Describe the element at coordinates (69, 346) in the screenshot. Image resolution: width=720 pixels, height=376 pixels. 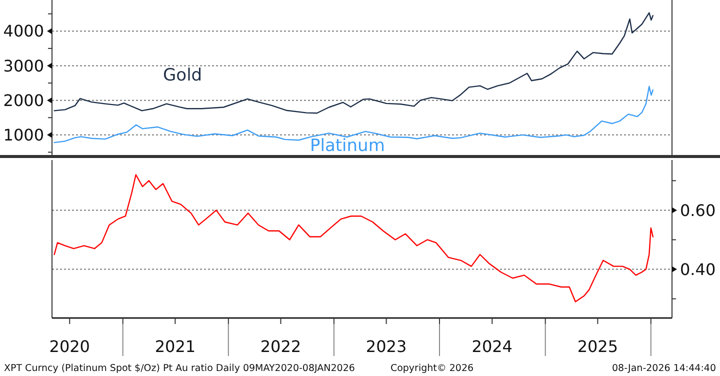
I see `x-tick-label: 2020` at that location.